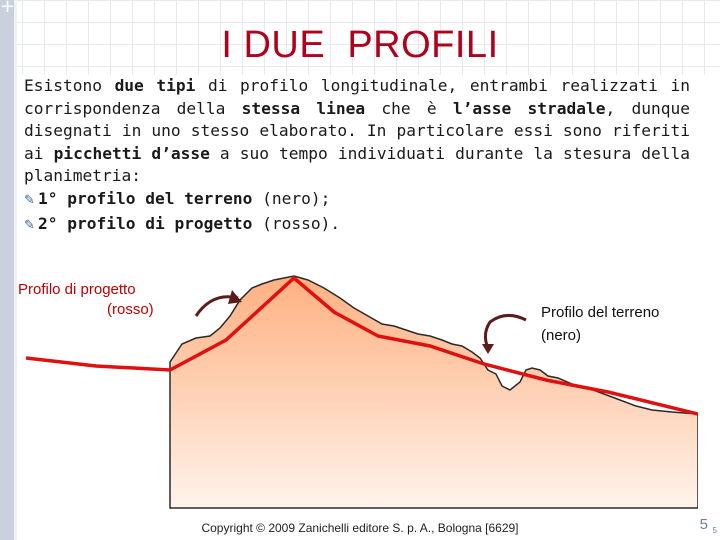 This screenshot has width=720, height=540. I want to click on bullet-bold: 1° profilo del terreno, so click(145, 198).